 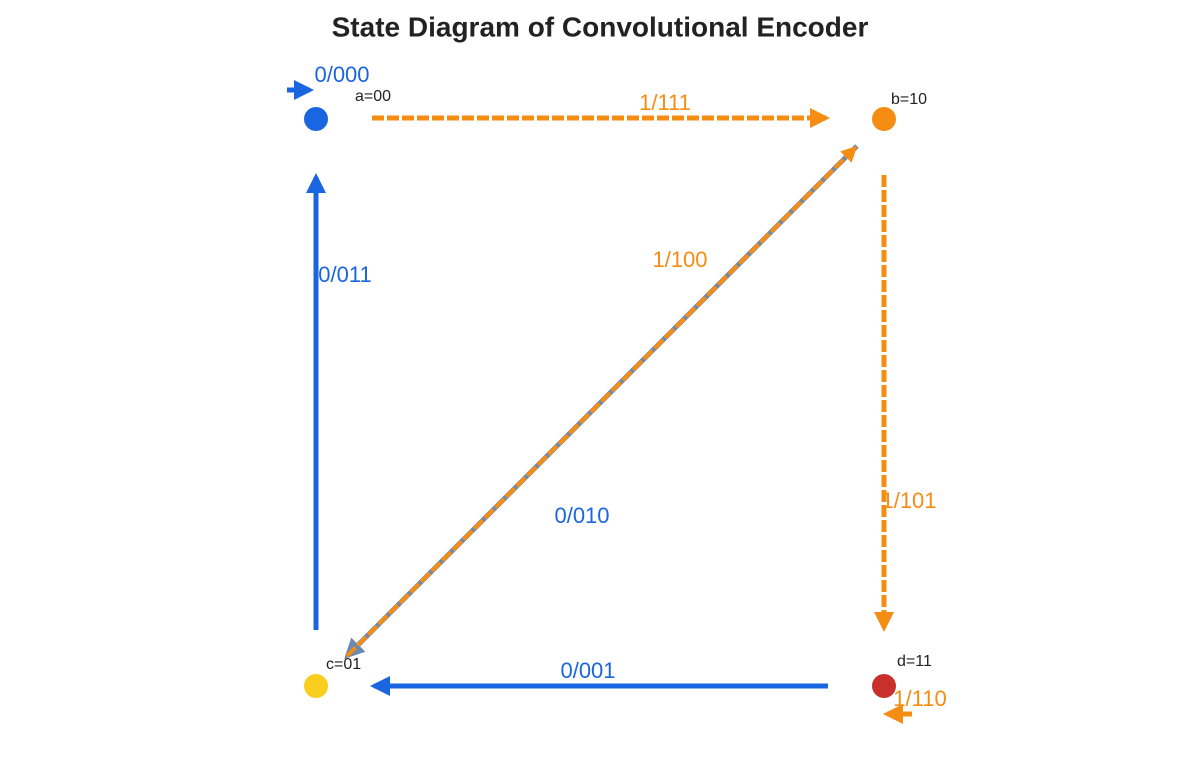 I want to click on node-label: a=00, so click(x=373, y=96).